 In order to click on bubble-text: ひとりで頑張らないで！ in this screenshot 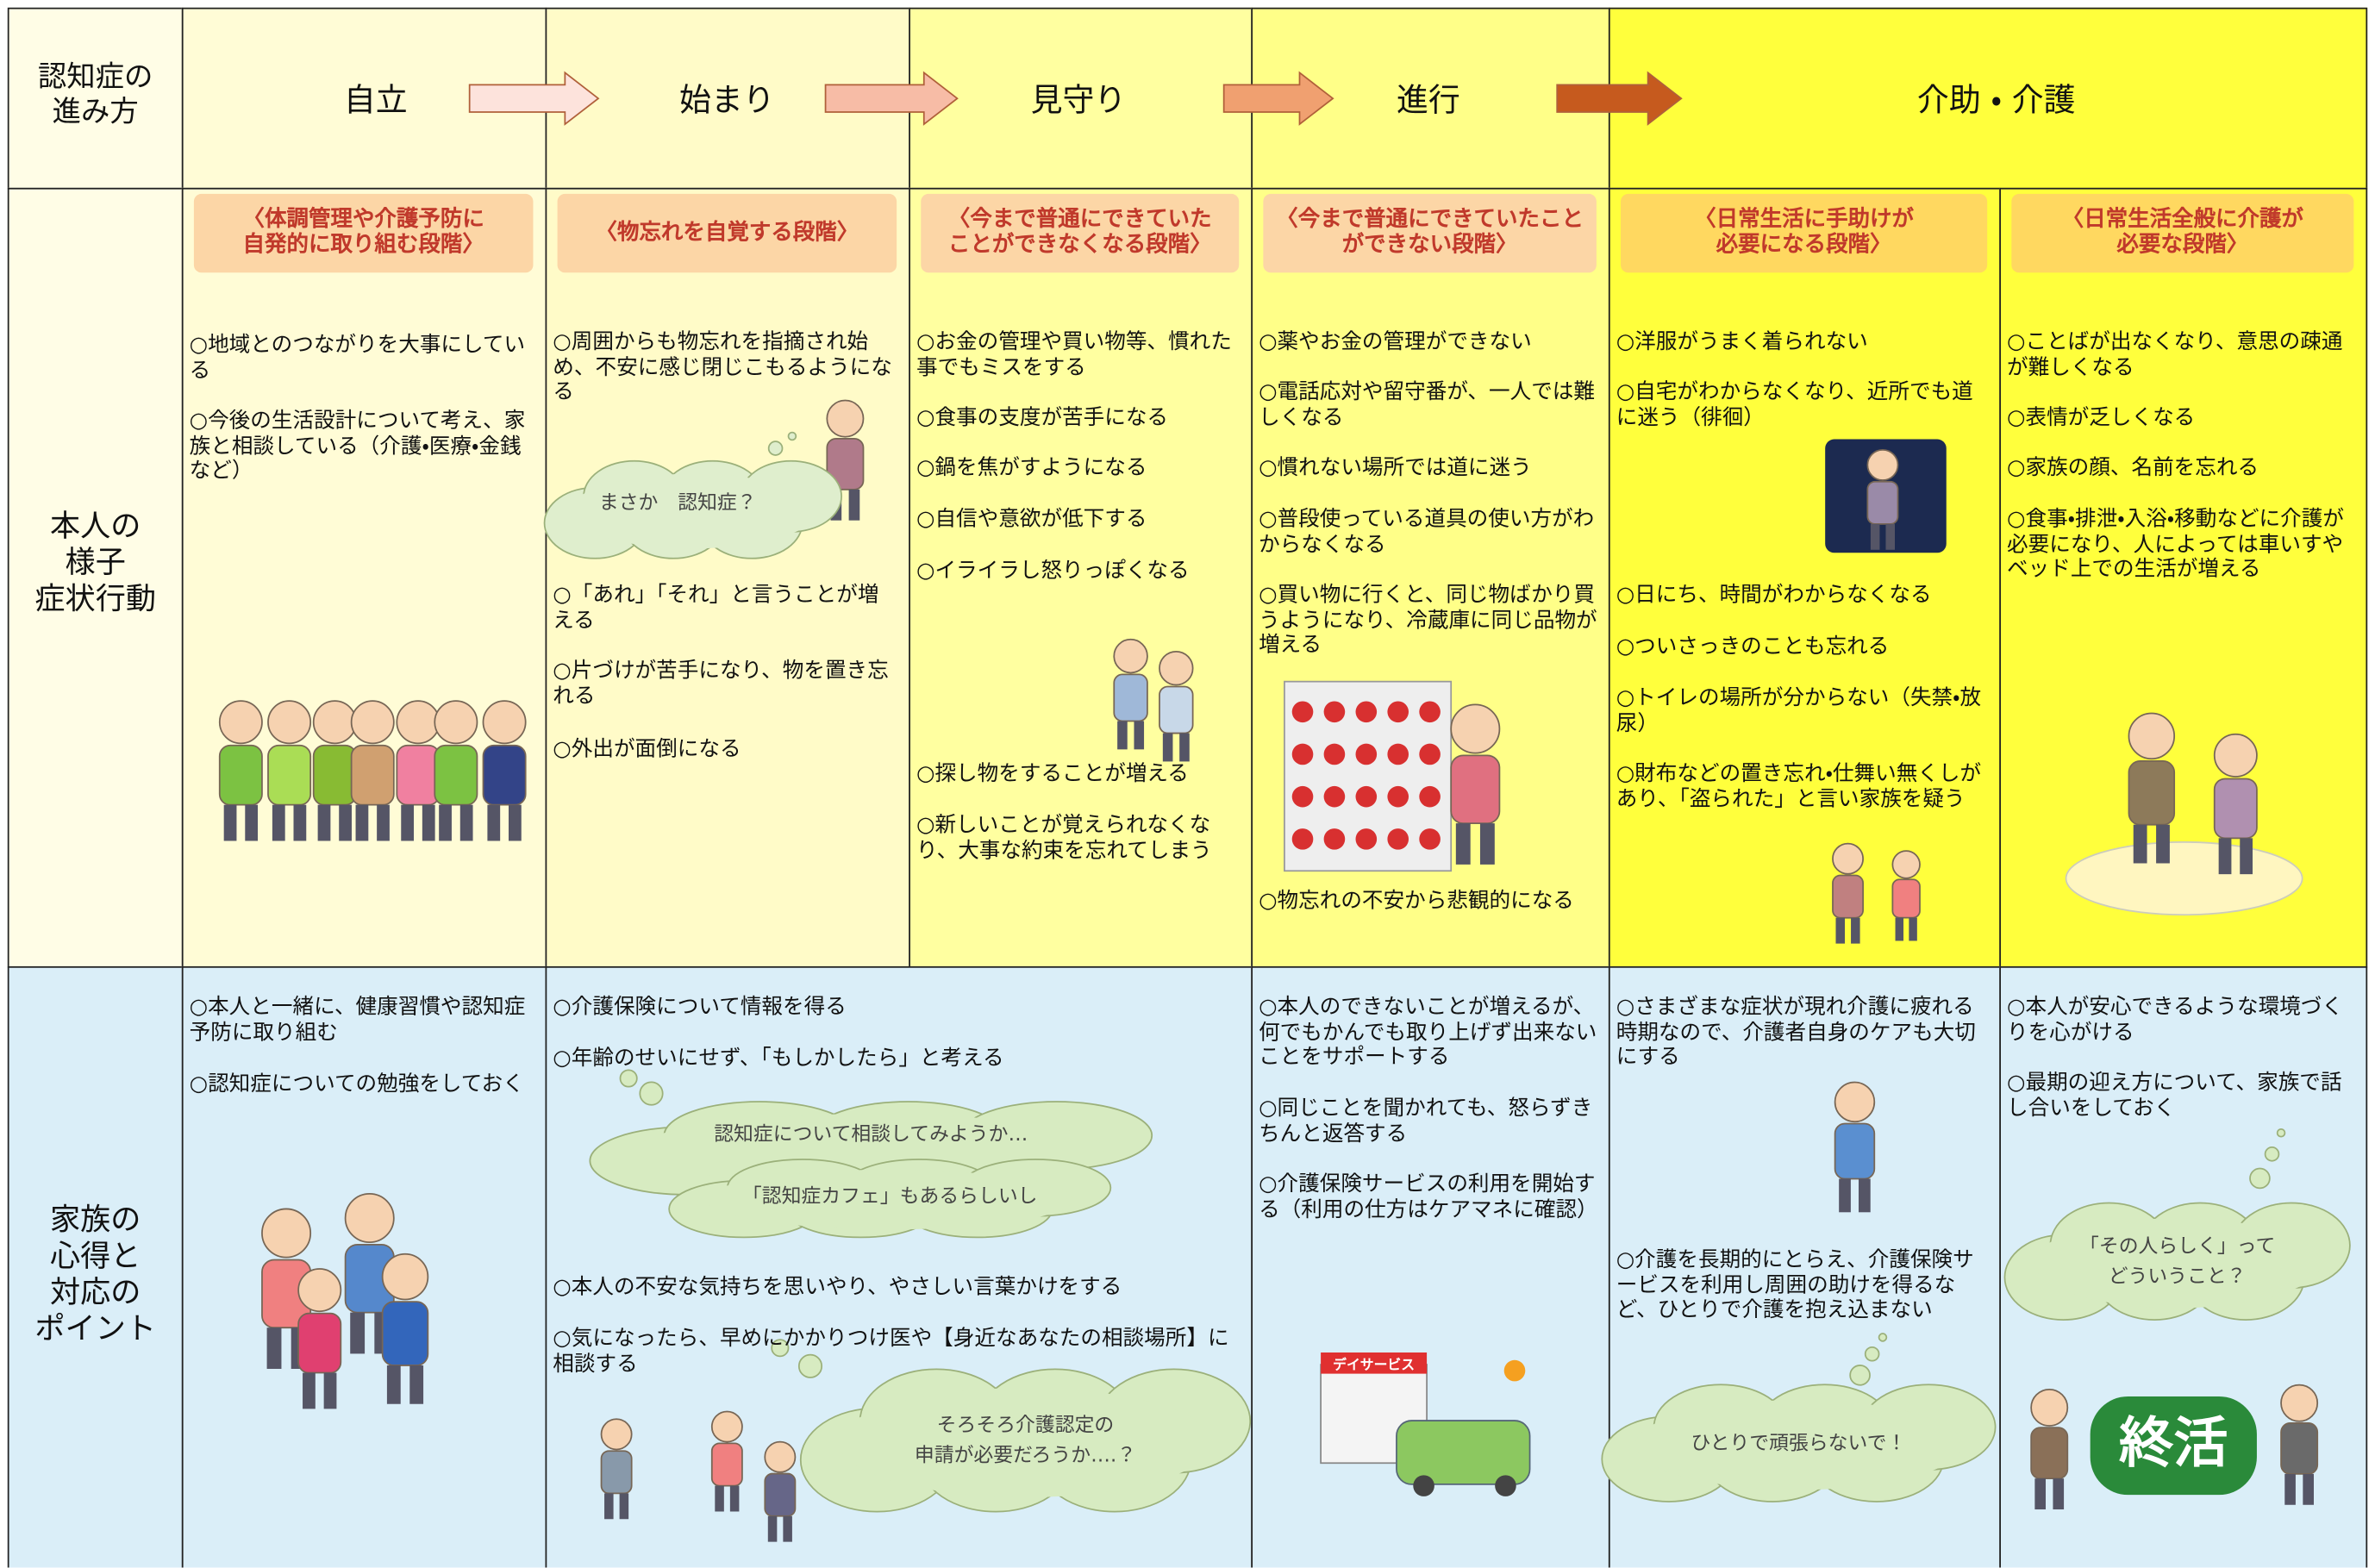, I will do `click(1798, 1445)`.